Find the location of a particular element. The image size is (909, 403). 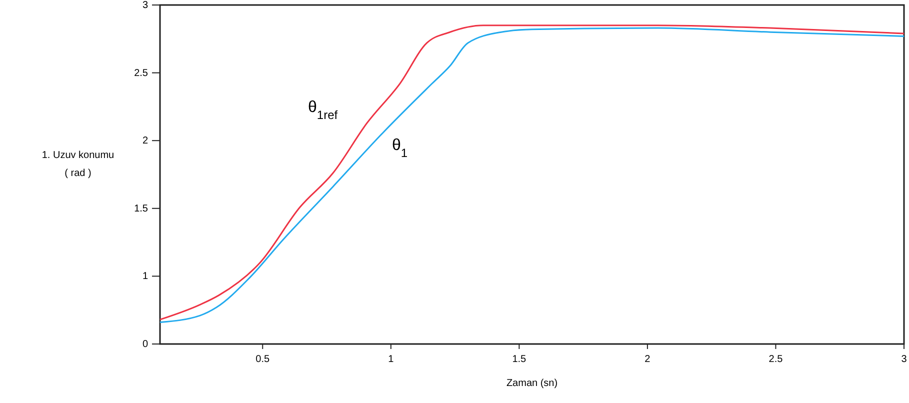

y-tick-label: 0 is located at coordinates (145, 344).